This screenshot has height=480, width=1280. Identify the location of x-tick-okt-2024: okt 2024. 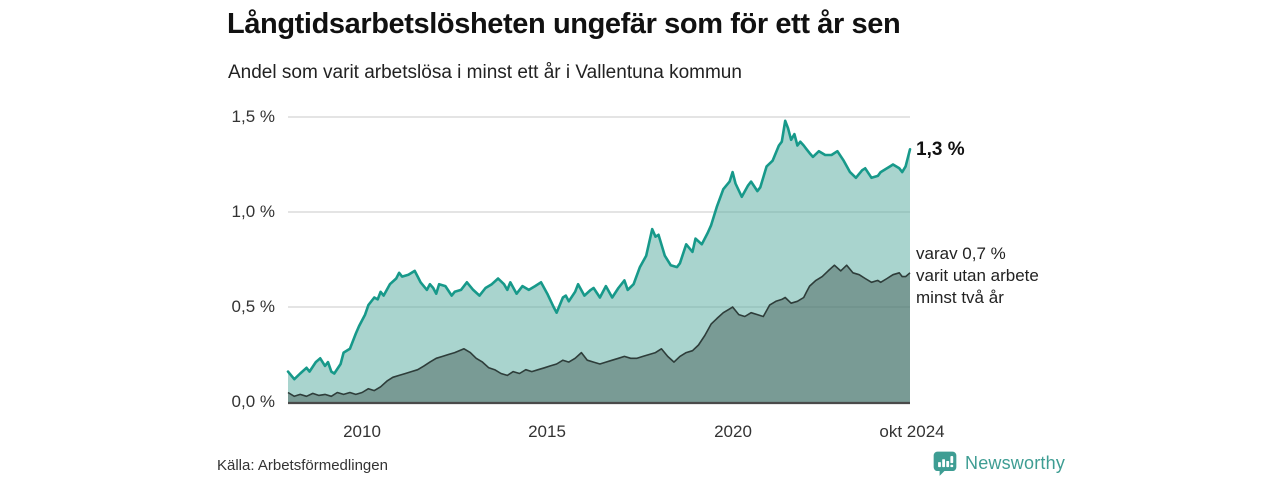
(912, 431).